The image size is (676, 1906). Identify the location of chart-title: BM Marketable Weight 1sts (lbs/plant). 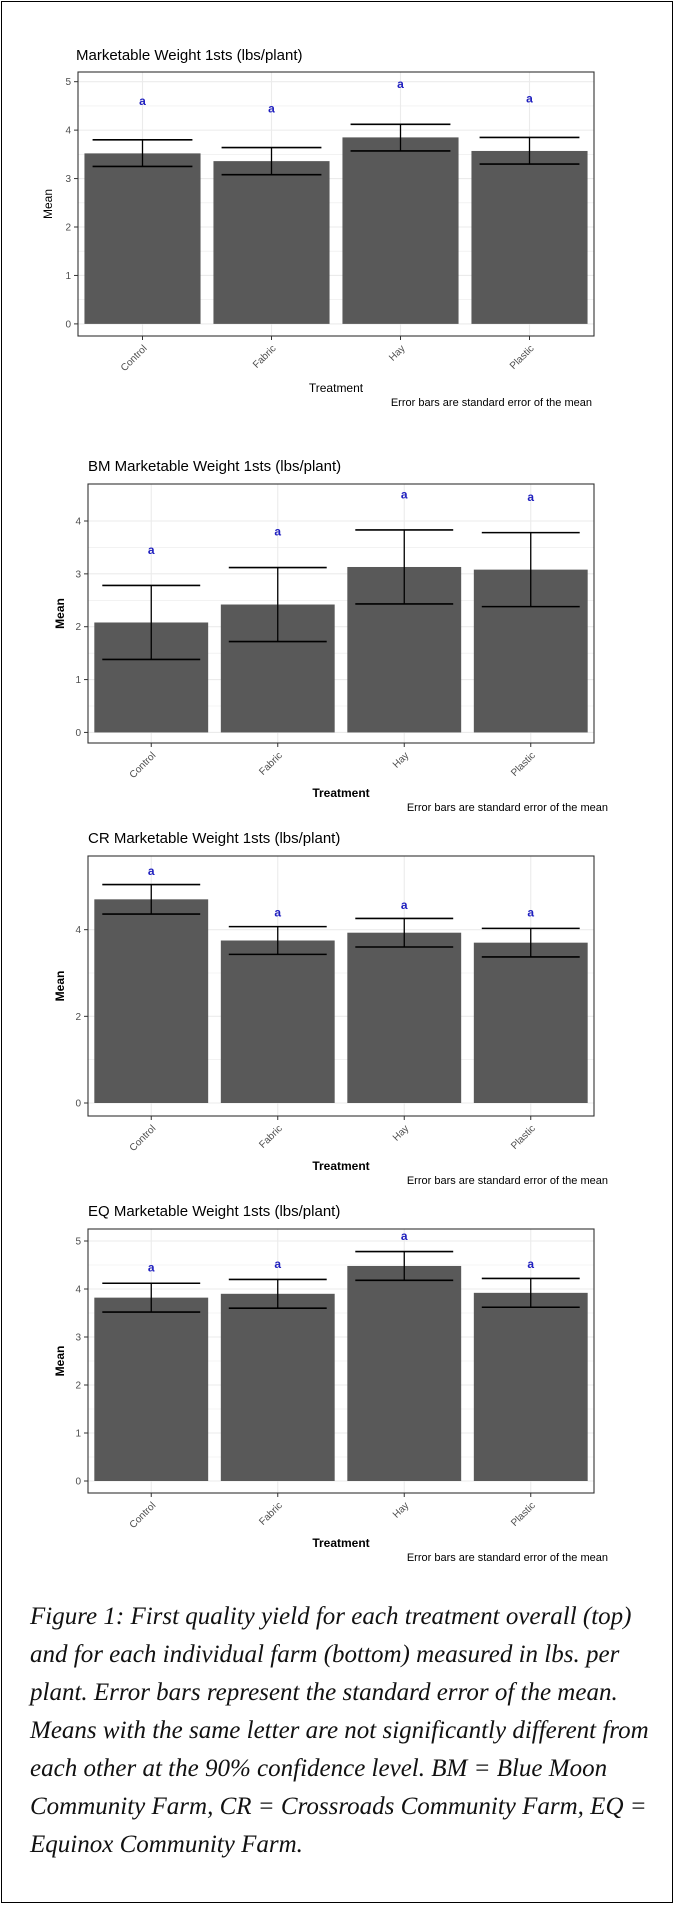
(214, 466).